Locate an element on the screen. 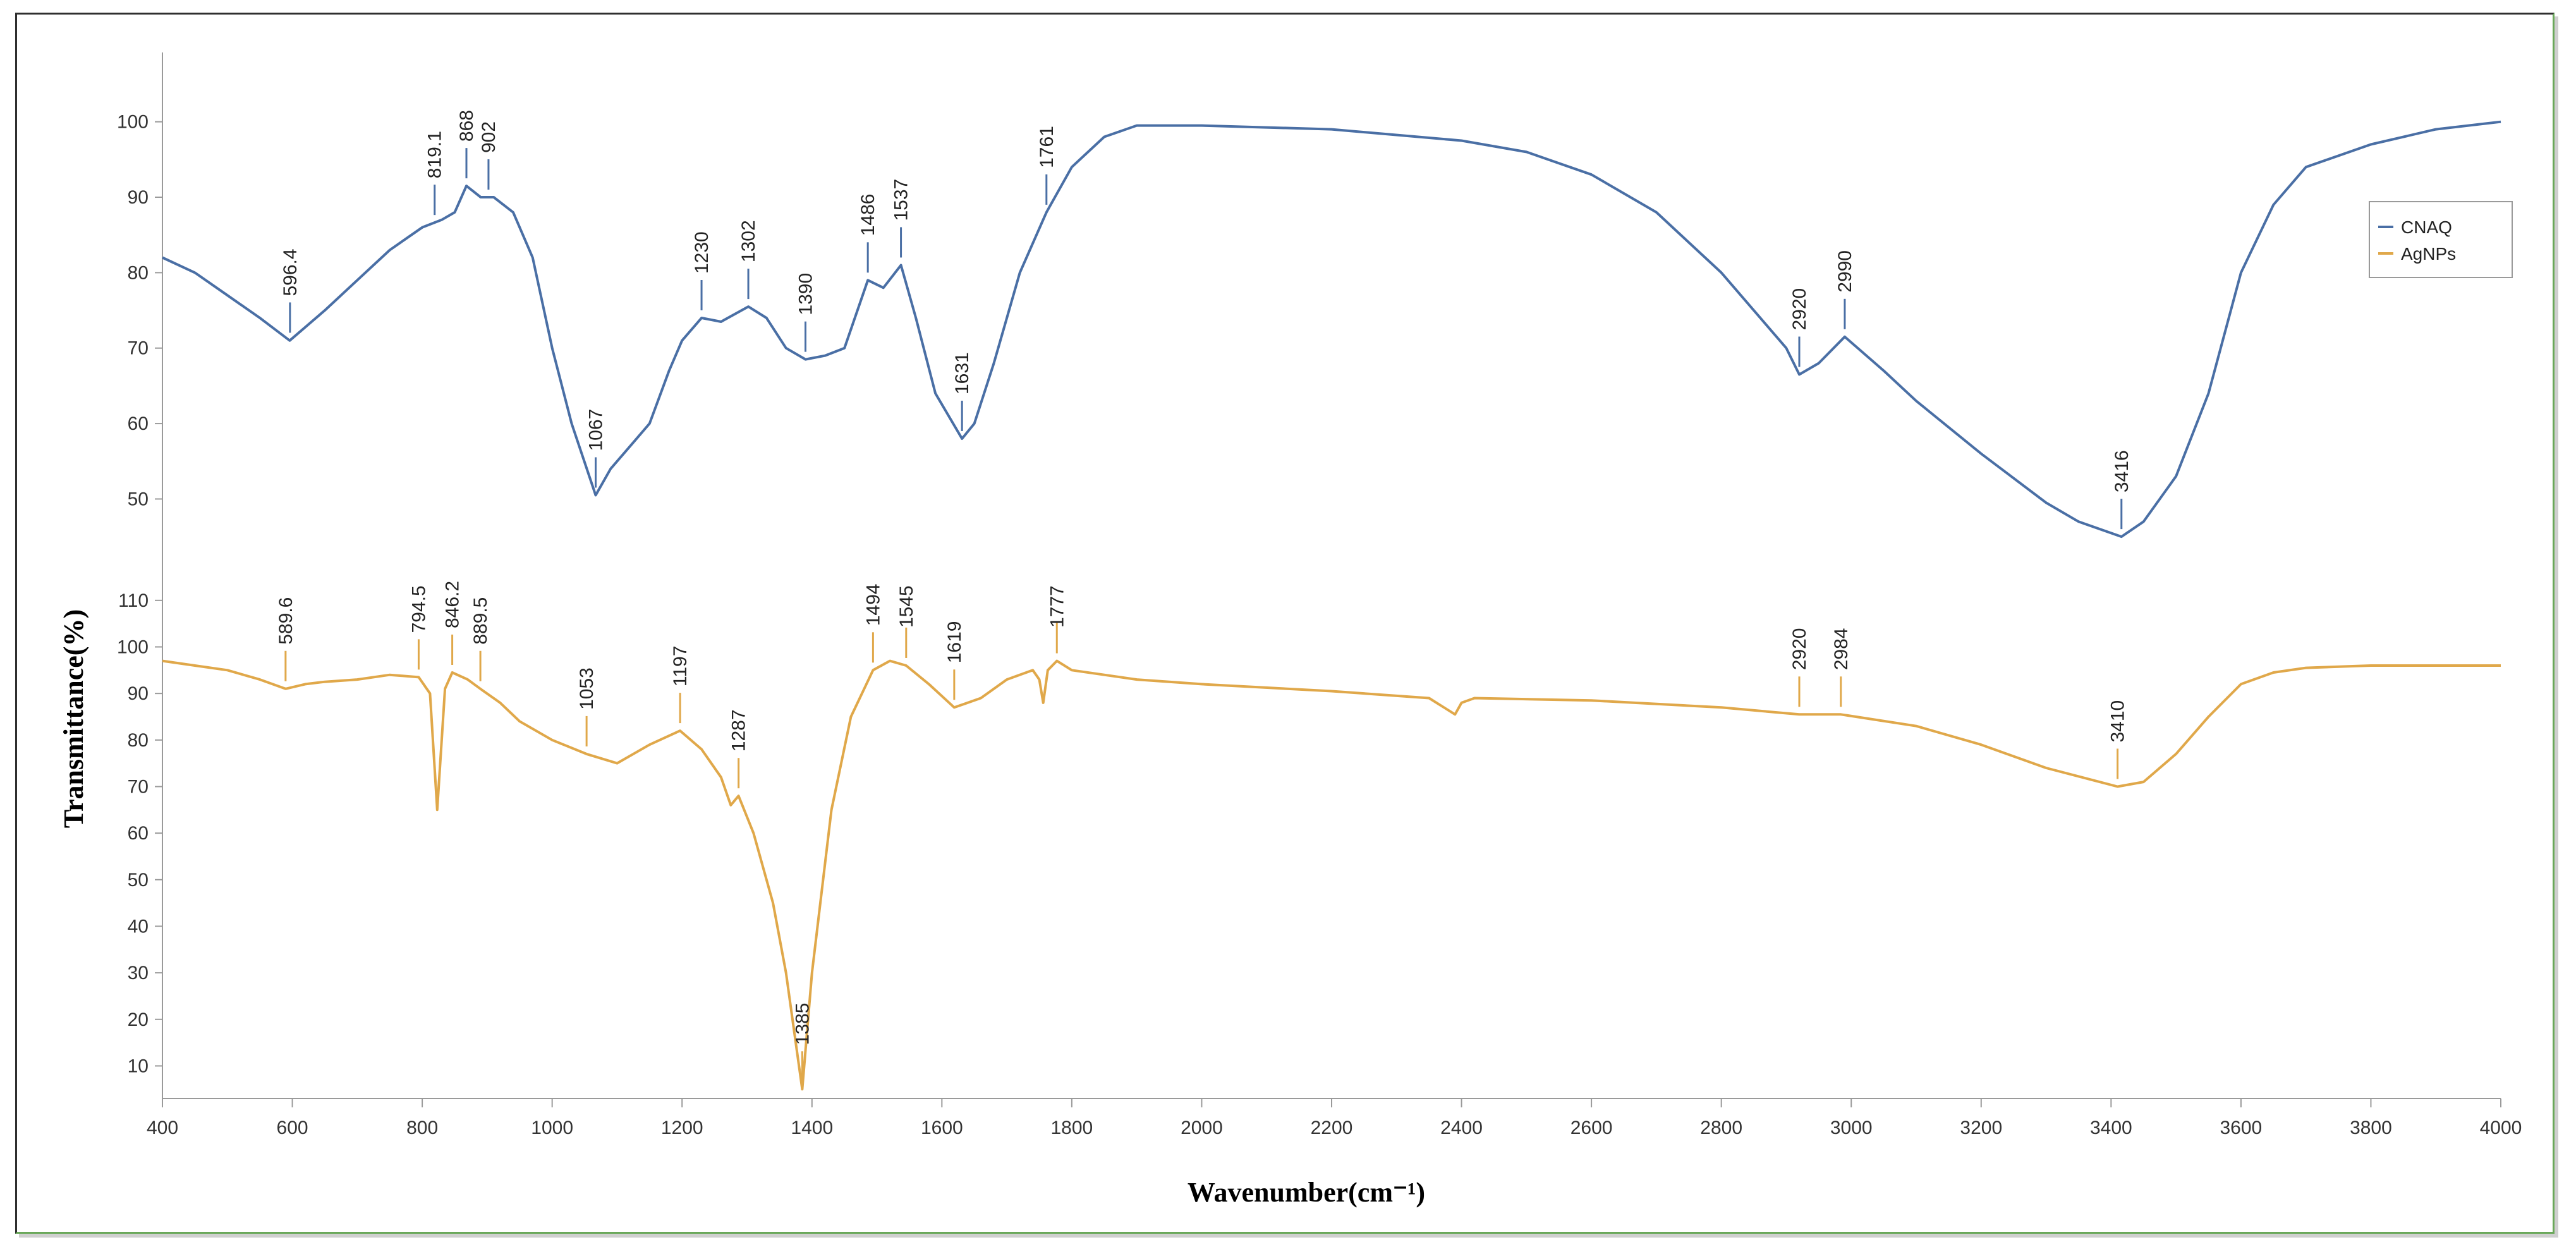 Image resolution: width=2576 pixels, height=1254 pixels. peak-label: 1486 is located at coordinates (868, 215).